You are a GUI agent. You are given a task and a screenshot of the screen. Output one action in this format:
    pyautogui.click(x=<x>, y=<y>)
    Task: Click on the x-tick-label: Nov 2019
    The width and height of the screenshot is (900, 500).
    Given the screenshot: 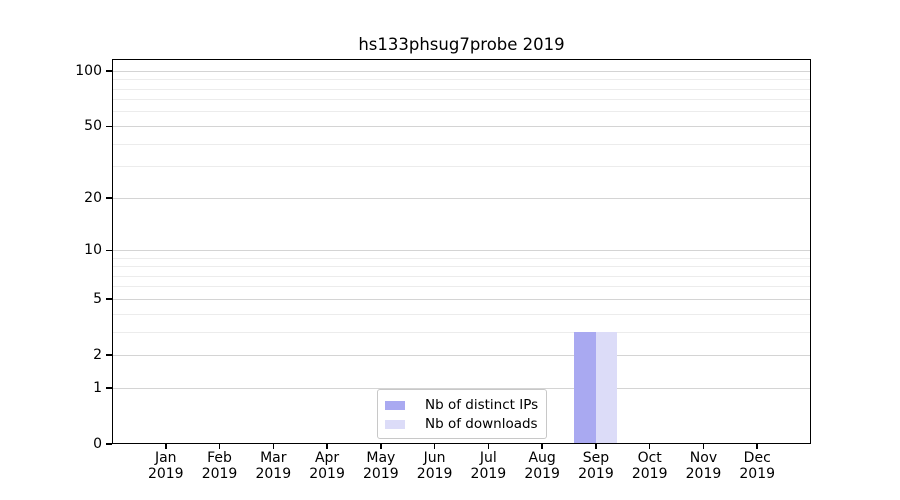 What is the action you would take?
    pyautogui.click(x=703, y=466)
    